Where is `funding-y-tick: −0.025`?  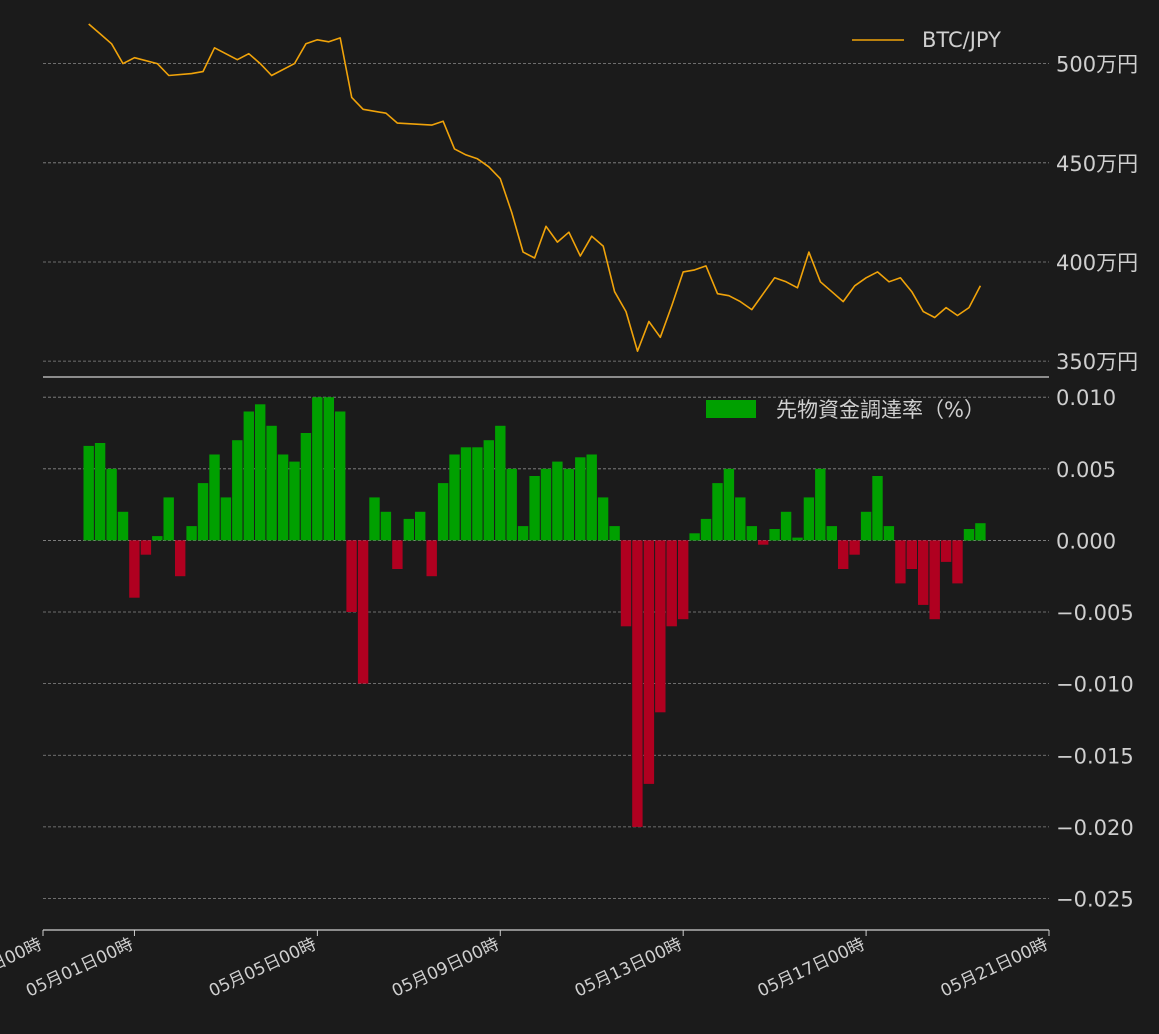
funding-y-tick: −0.025 is located at coordinates (1095, 899).